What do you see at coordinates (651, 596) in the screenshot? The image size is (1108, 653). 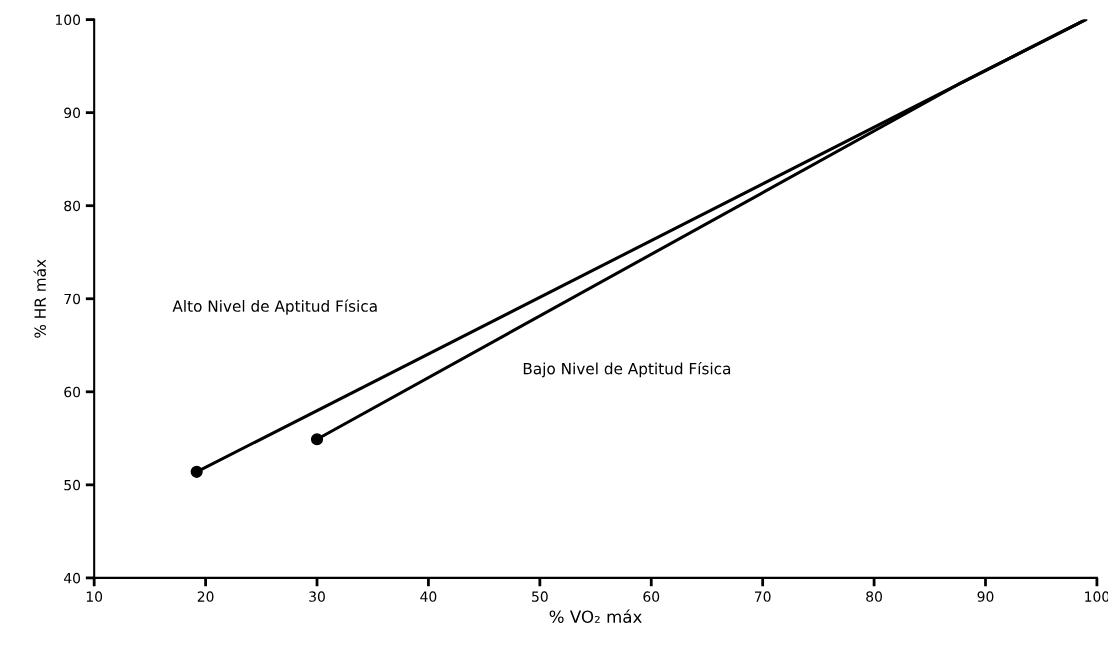 I see `x-tick-label: 60` at bounding box center [651, 596].